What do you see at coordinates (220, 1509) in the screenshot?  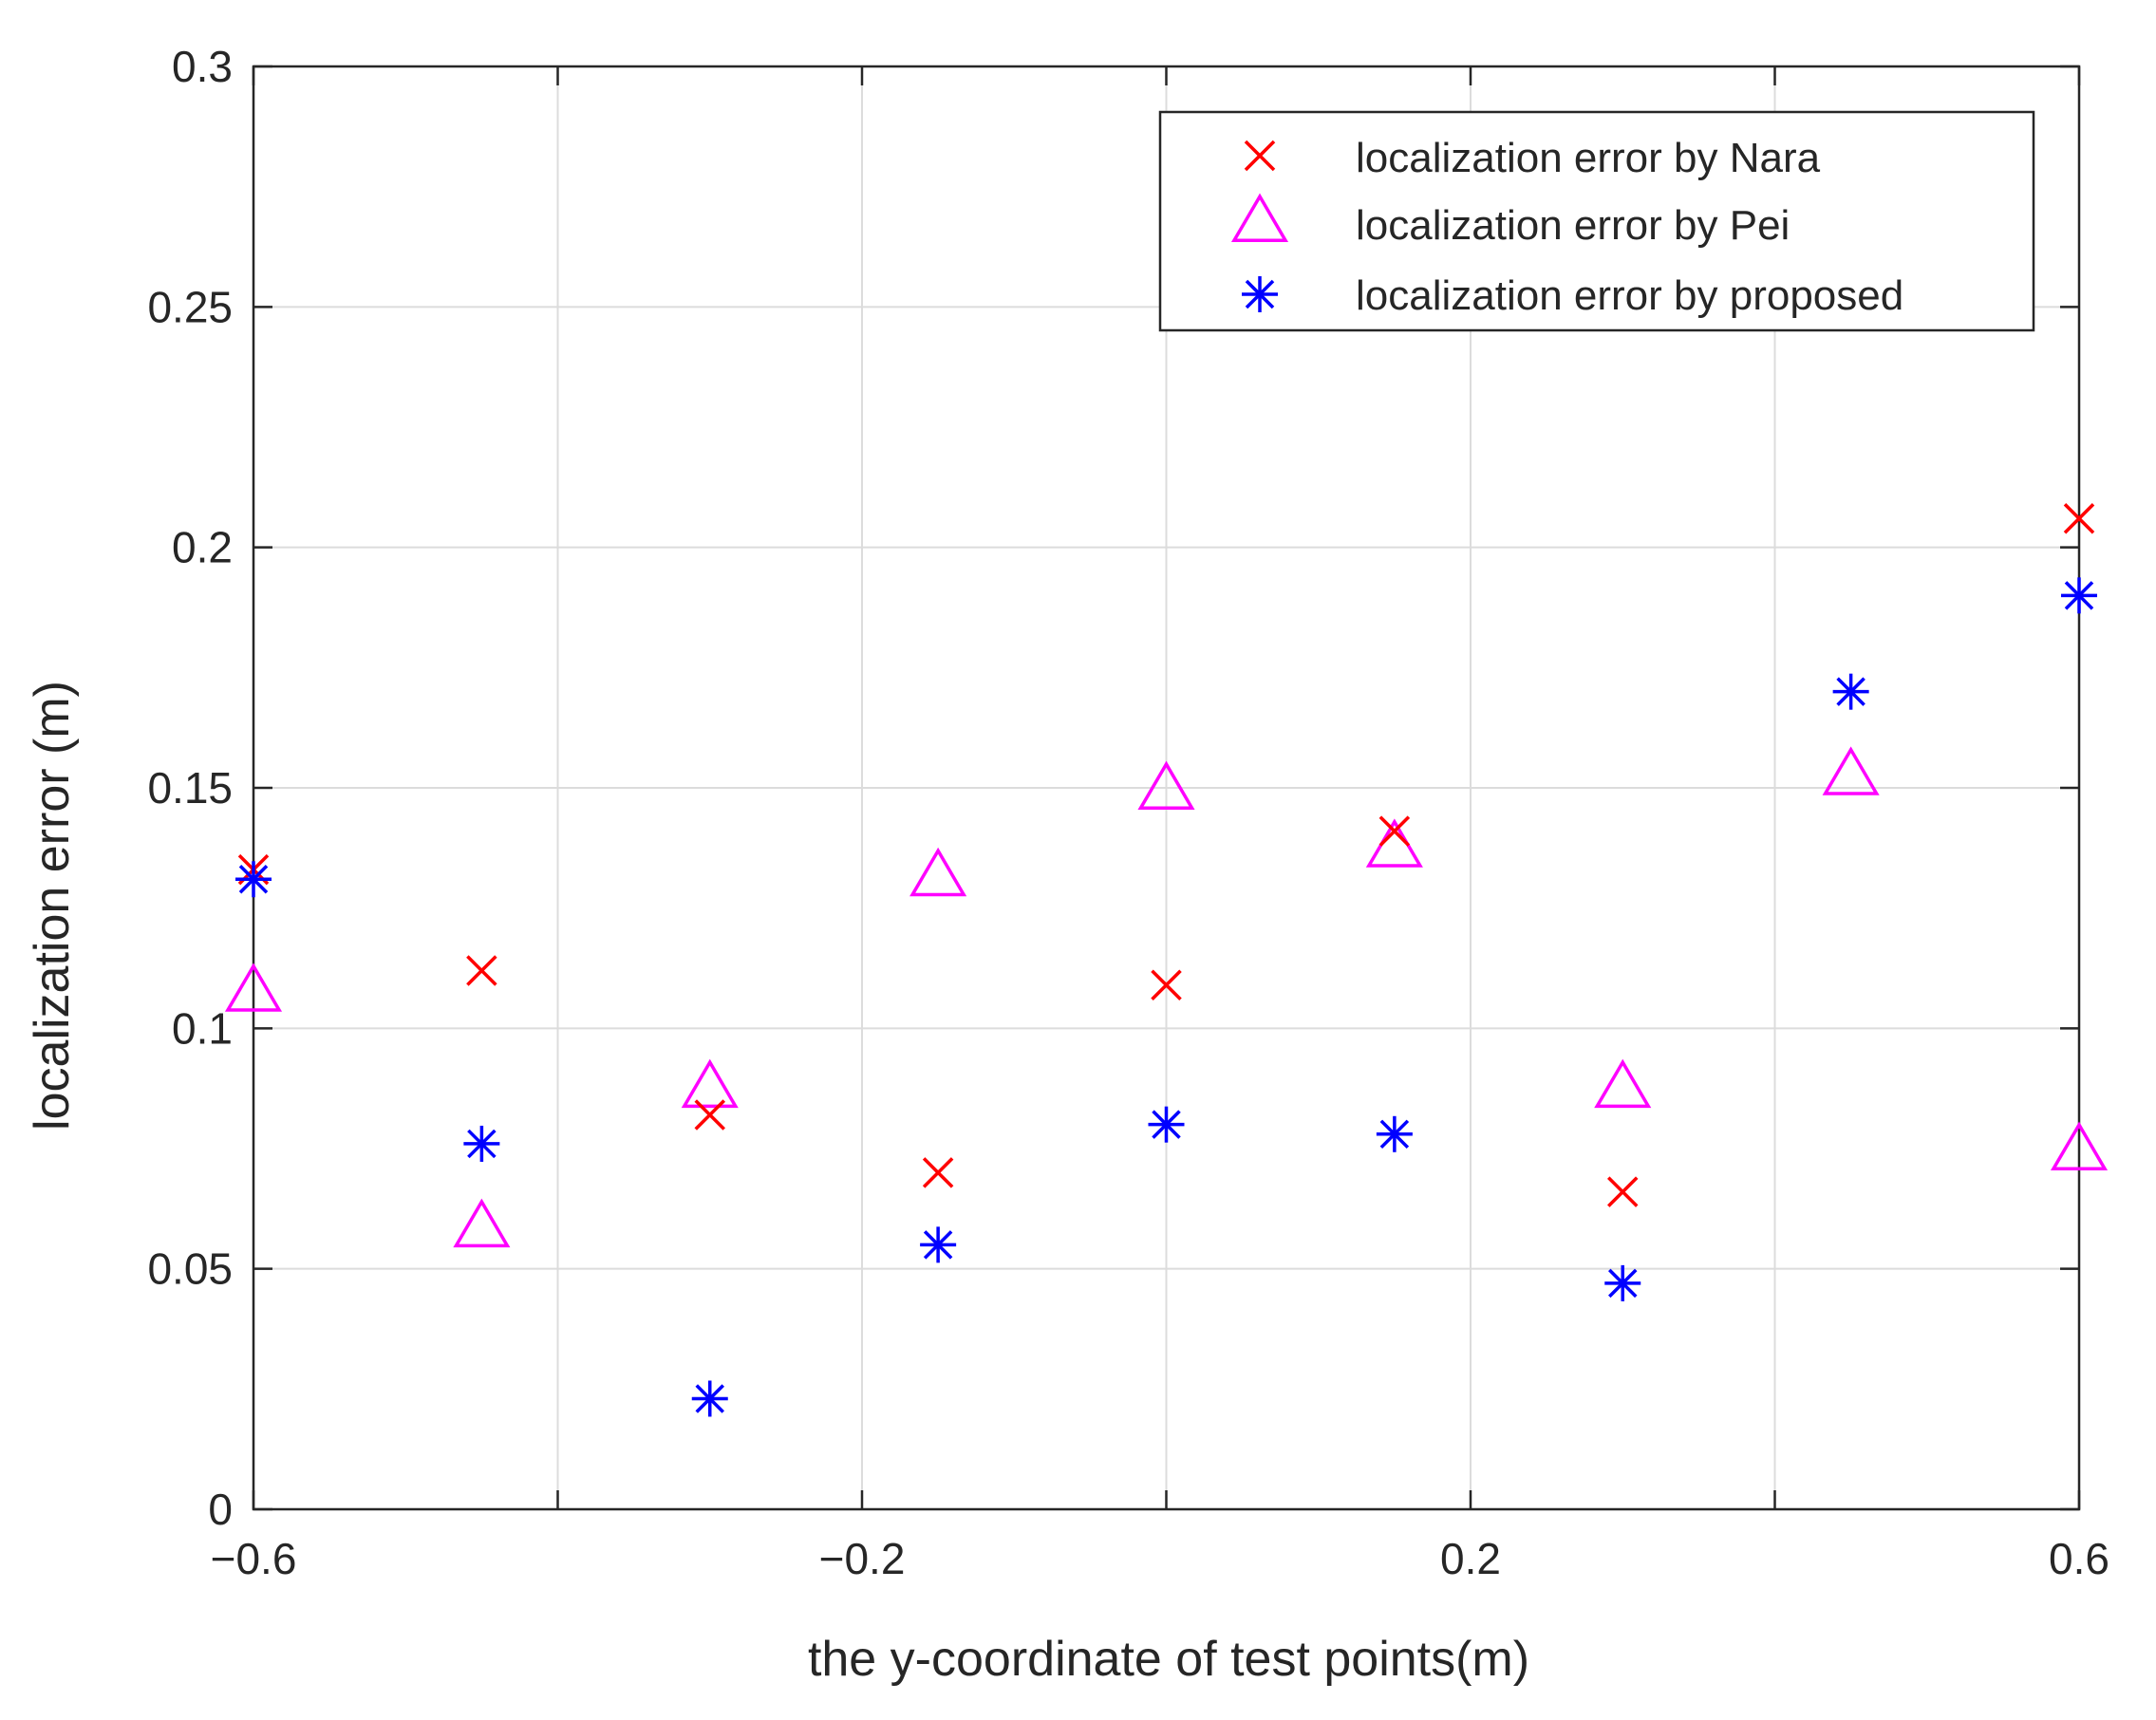 I see `y-tick-label: 0` at bounding box center [220, 1509].